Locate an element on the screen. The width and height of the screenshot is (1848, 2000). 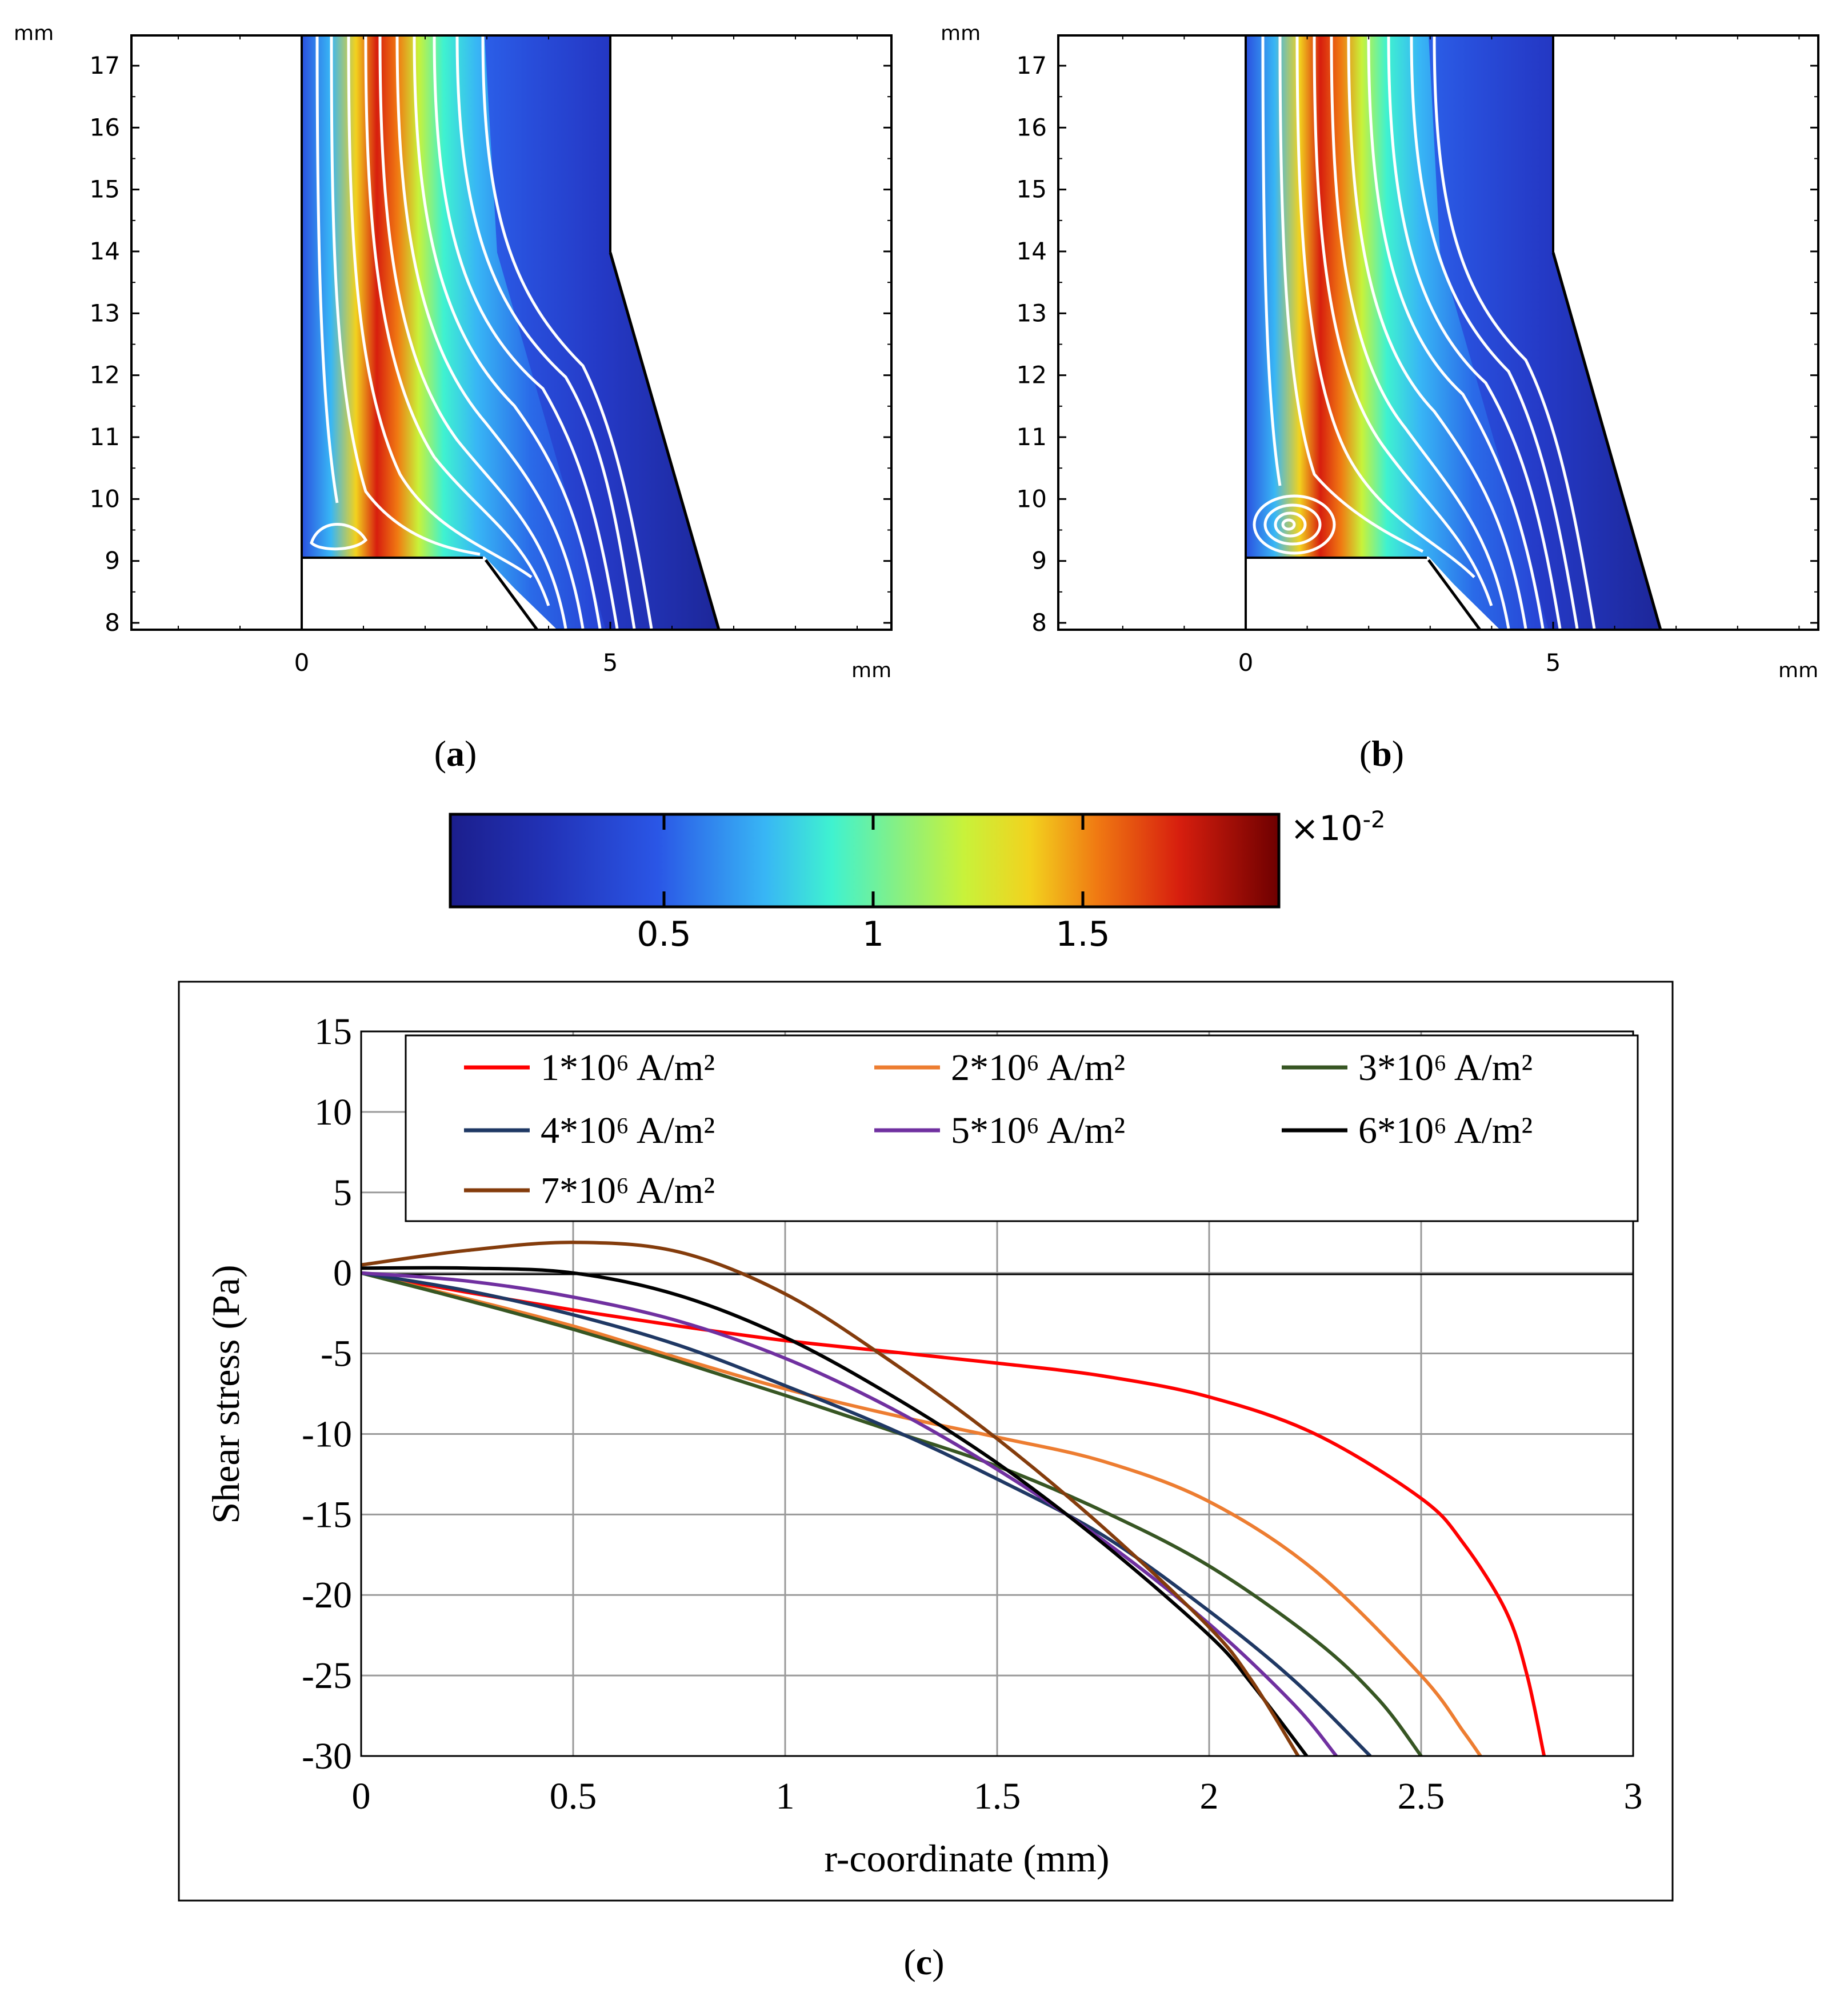
y-tick-label: -10 is located at coordinates (327, 1434).